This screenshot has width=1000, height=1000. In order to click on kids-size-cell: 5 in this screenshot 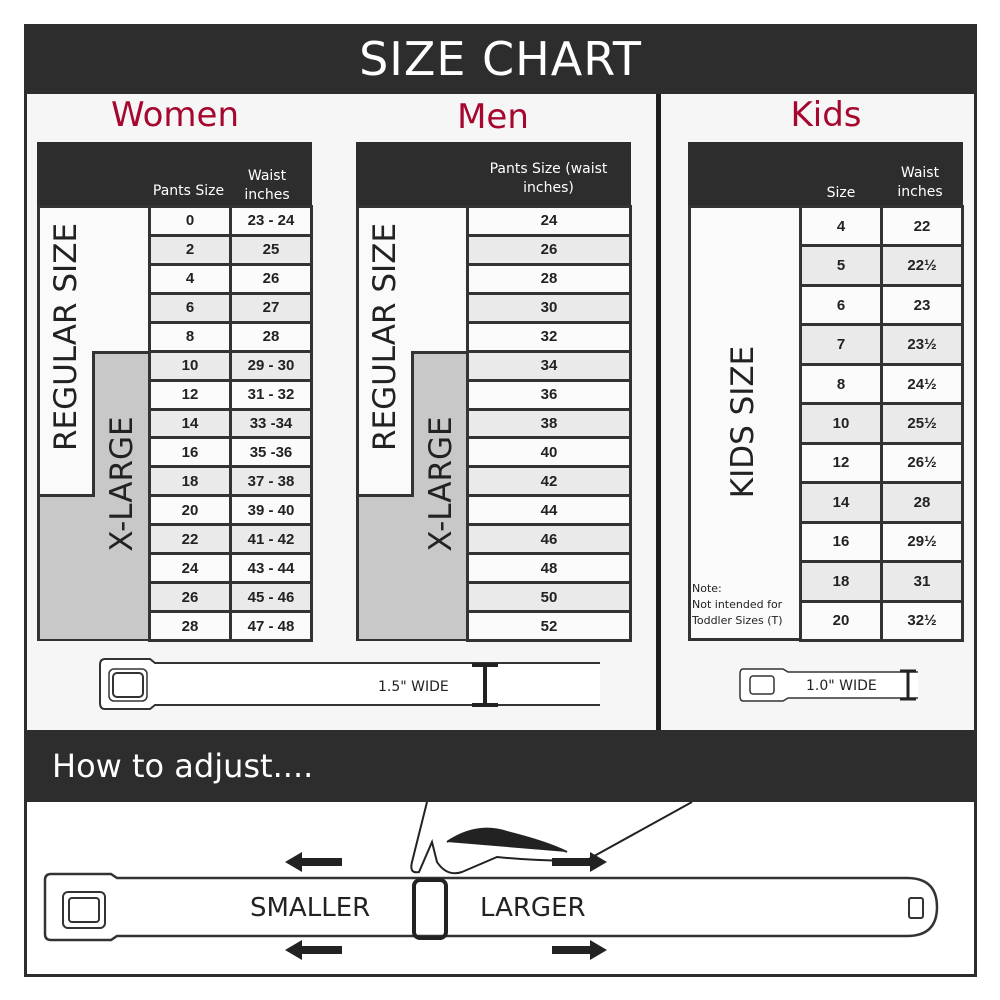, I will do `click(841, 265)`.